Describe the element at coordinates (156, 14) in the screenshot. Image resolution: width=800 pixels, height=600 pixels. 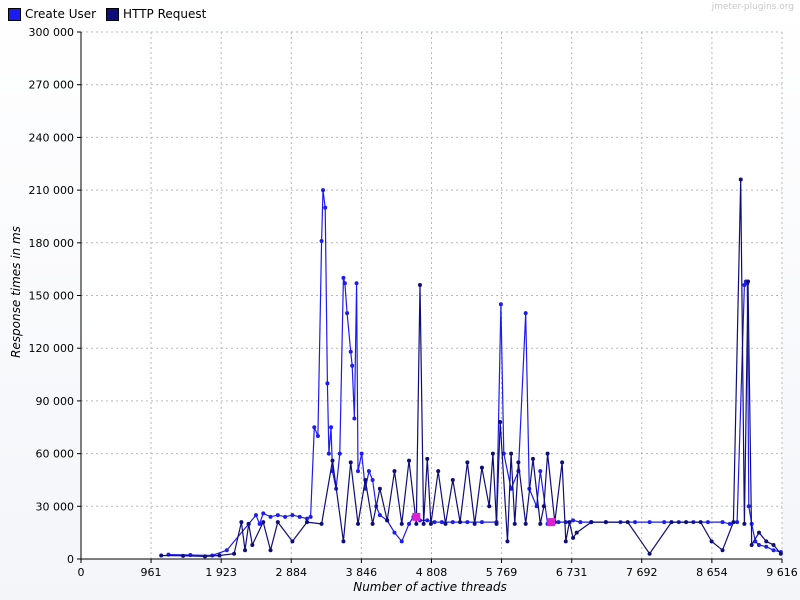
I see `legend-item-http-request: HTTP Request` at that location.